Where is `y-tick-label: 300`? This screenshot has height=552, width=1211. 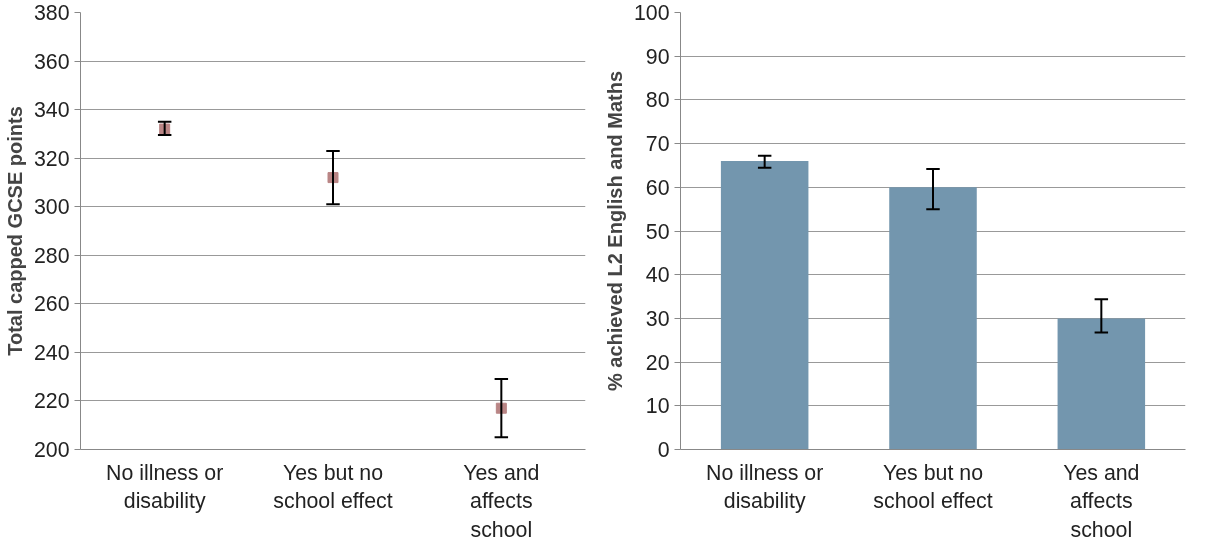 y-tick-label: 300 is located at coordinates (51, 207).